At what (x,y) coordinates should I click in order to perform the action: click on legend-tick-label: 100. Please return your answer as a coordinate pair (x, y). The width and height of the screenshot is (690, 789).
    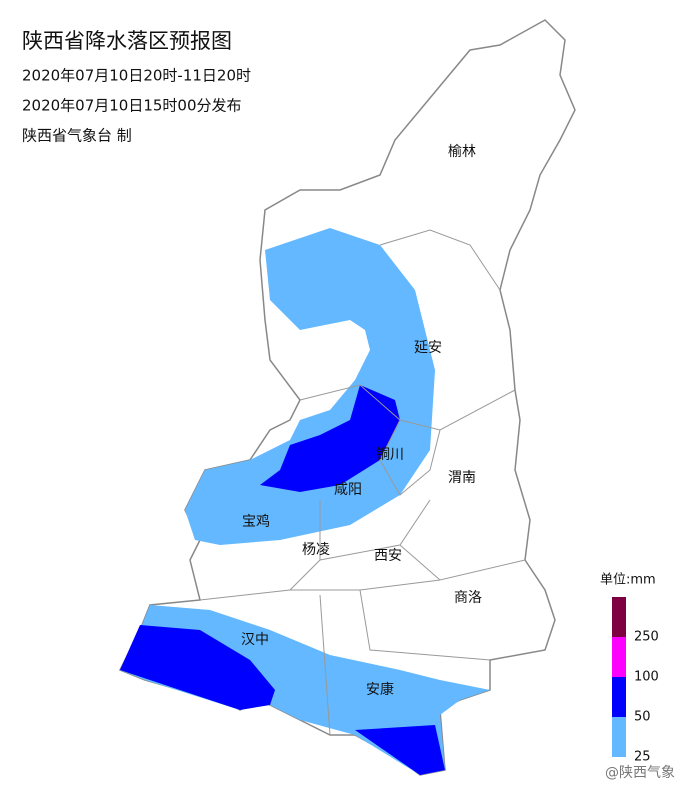
    Looking at the image, I should click on (646, 677).